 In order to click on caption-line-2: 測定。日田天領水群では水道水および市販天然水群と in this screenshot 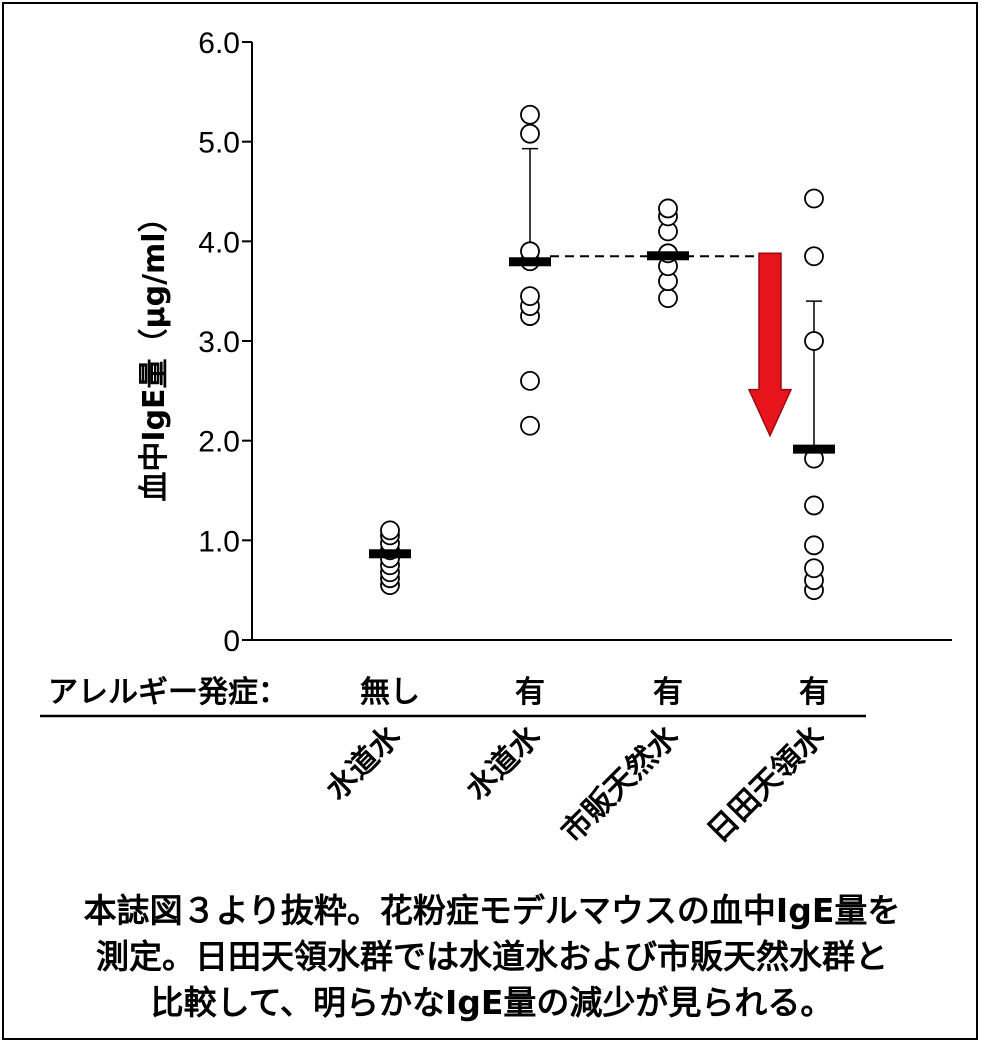, I will do `click(492, 956)`.